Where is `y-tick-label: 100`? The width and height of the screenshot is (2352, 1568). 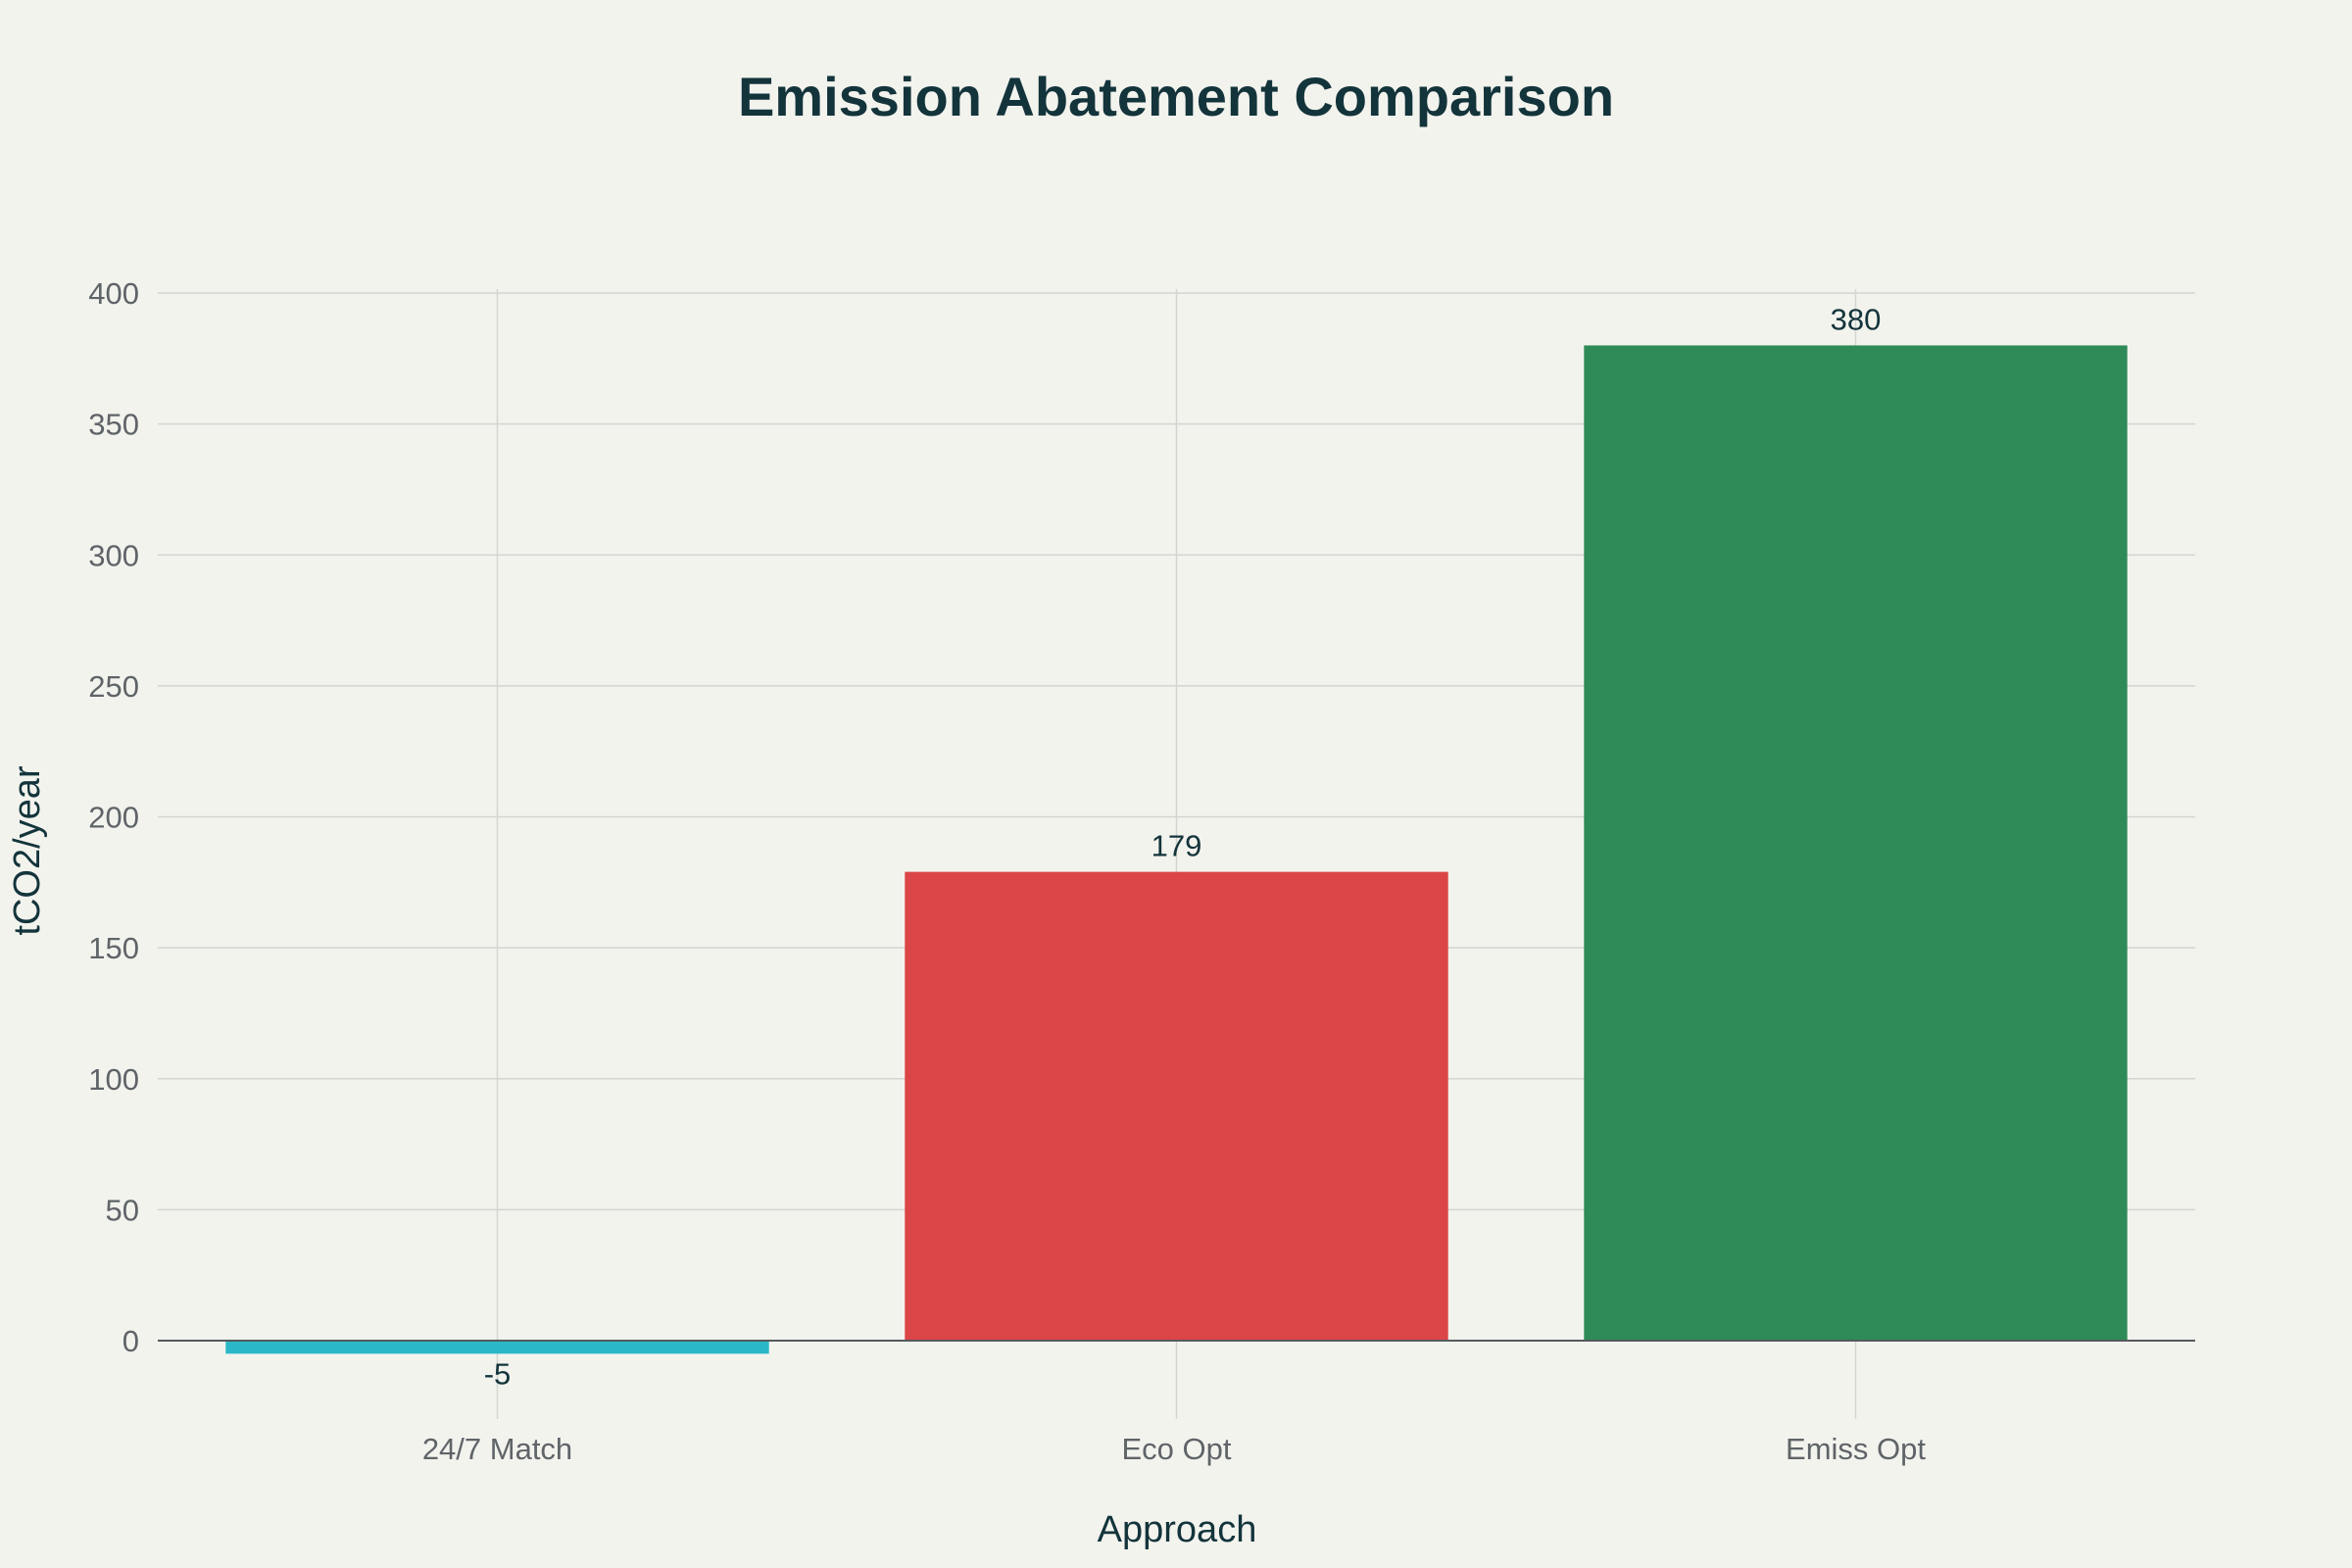 y-tick-label: 100 is located at coordinates (113, 1079).